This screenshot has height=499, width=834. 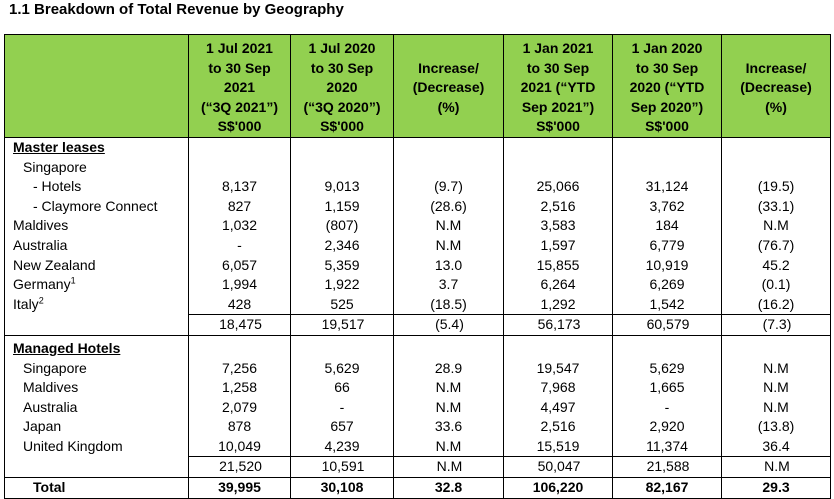 I want to click on cell: 5,359, so click(x=342, y=265).